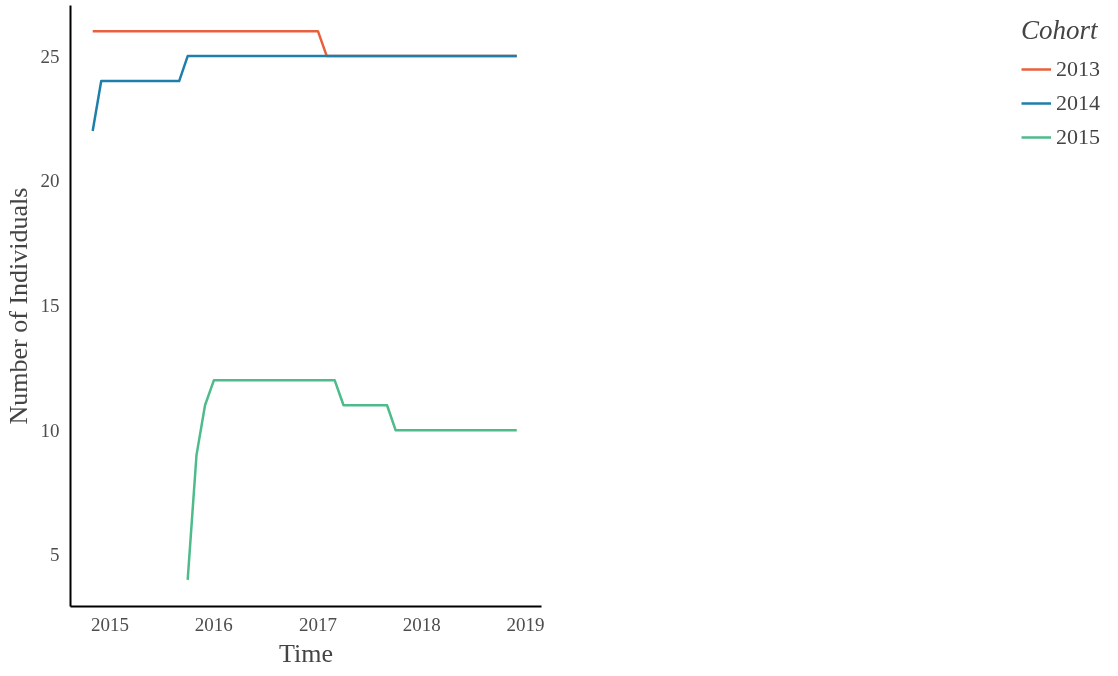  What do you see at coordinates (1078, 69) in the screenshot?
I see `legend-label: 2013` at bounding box center [1078, 69].